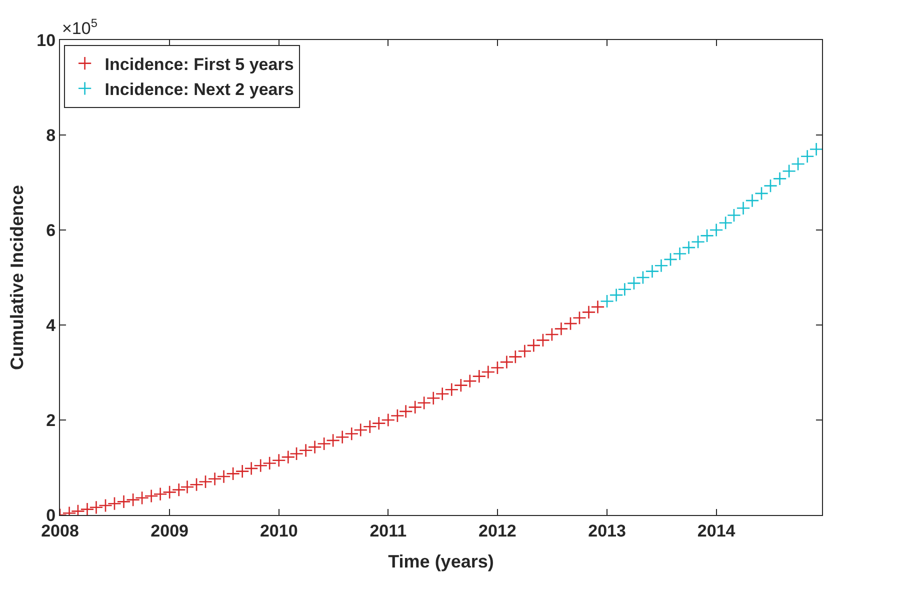 The height and width of the screenshot is (590, 907). Describe the element at coordinates (51, 420) in the screenshot. I see `y-tick-label: 2` at that location.